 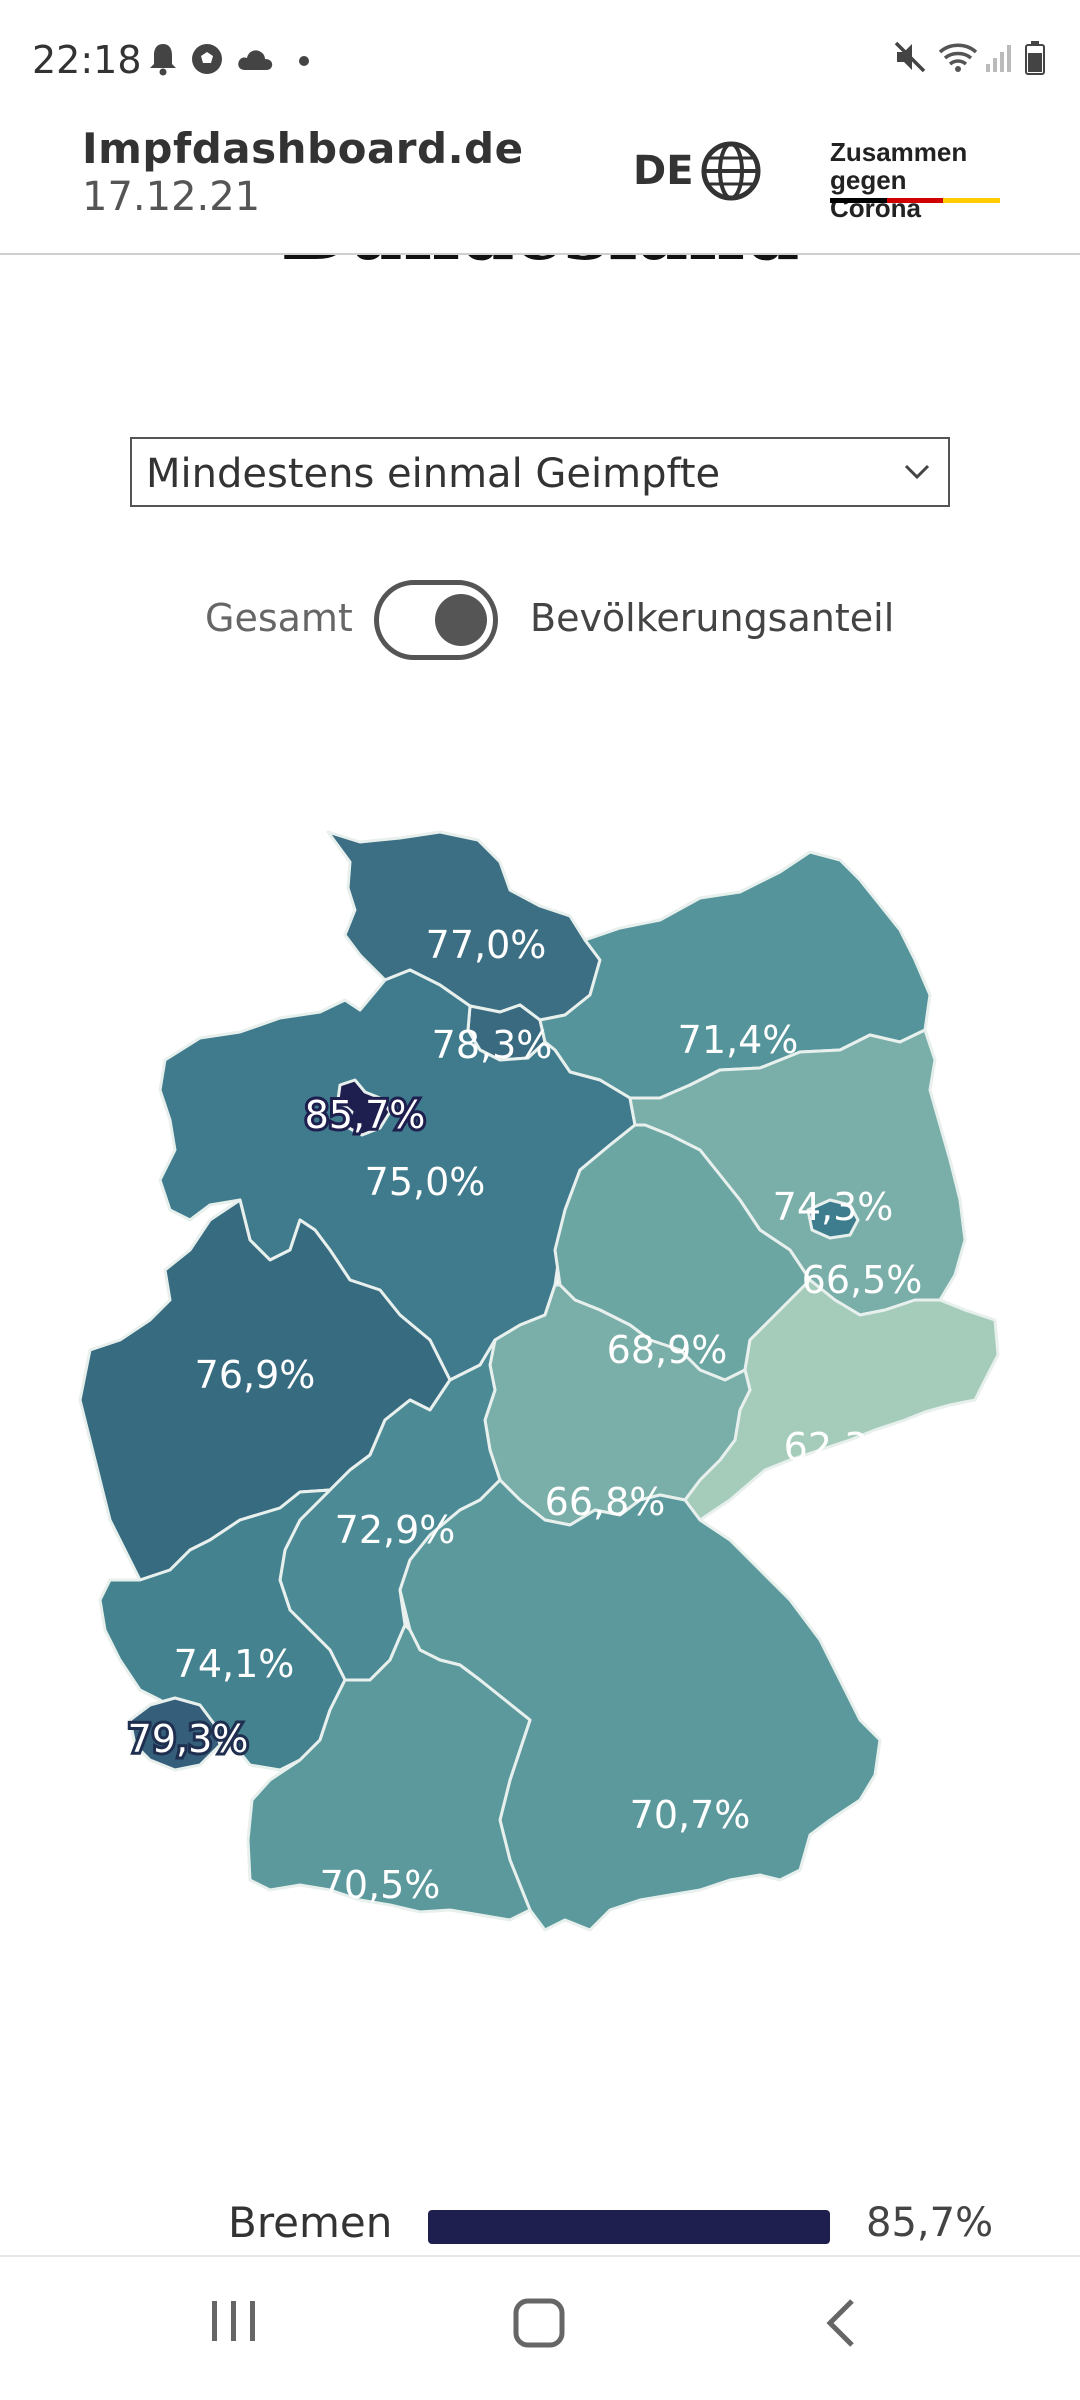 I want to click on label-saarland: 79,3%, so click(x=188, y=1739).